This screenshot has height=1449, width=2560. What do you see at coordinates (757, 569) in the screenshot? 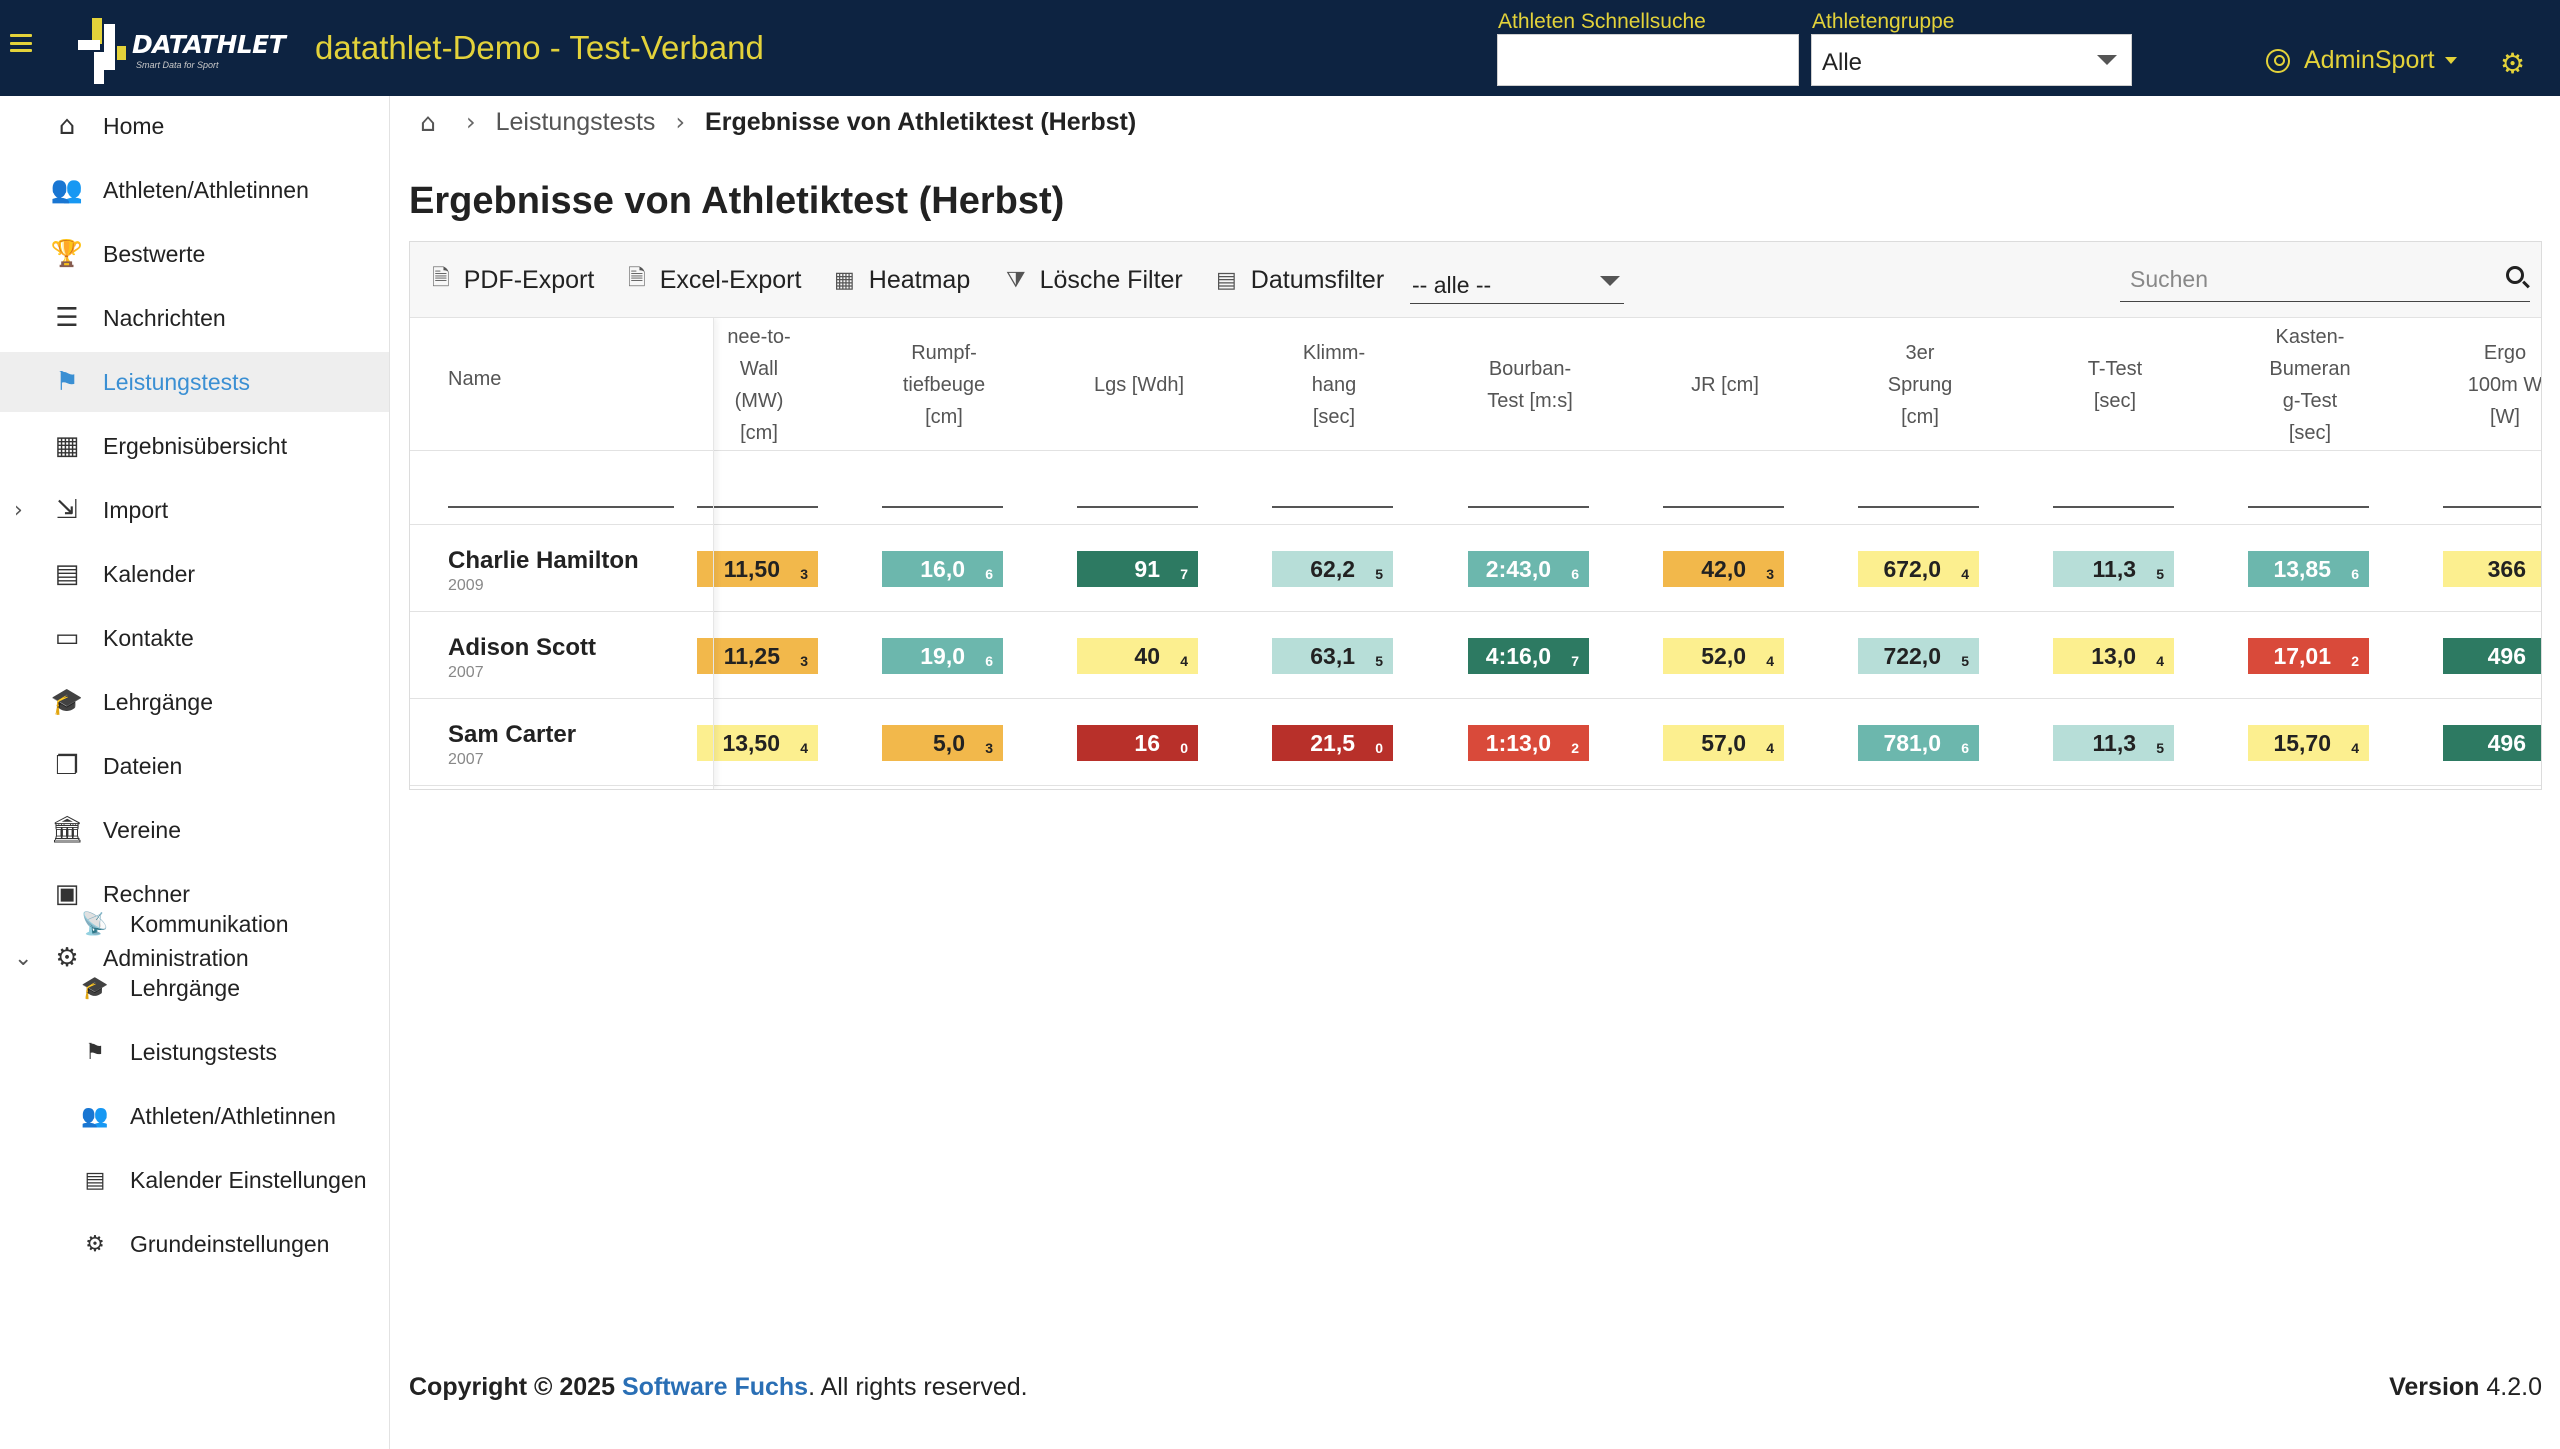
I see `result-cell: 11,50 3` at bounding box center [757, 569].